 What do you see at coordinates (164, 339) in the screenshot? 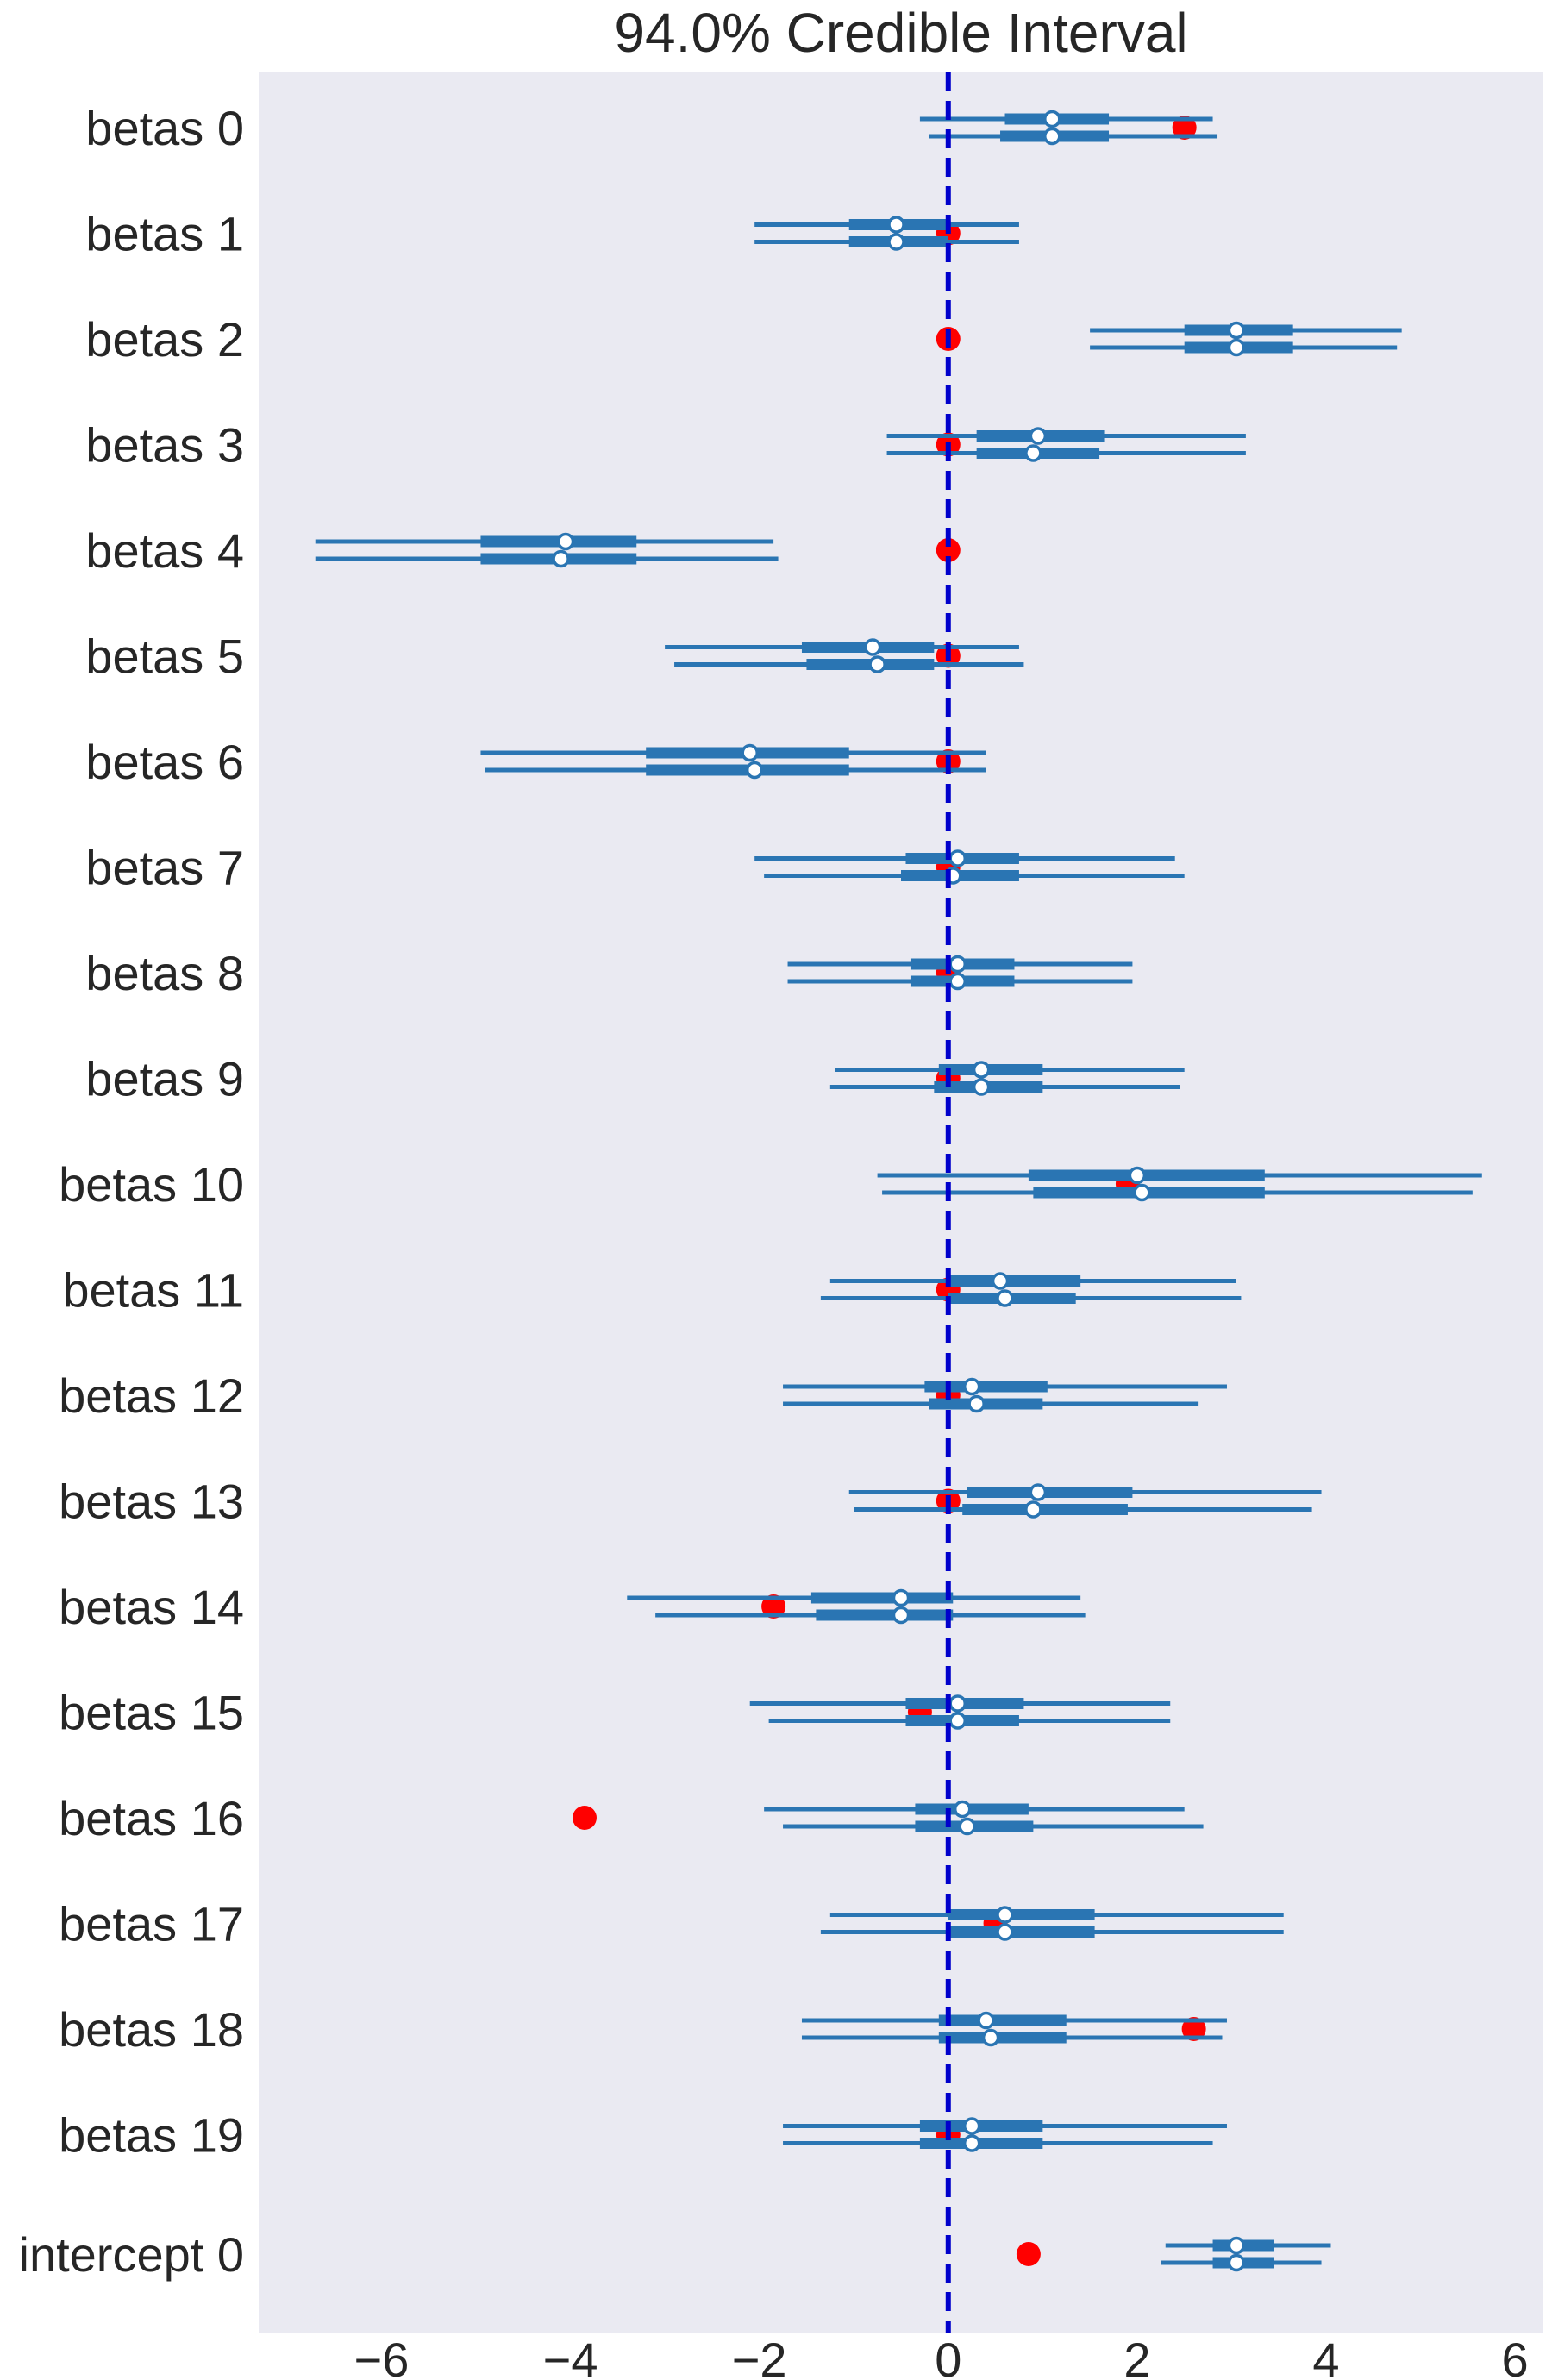
I see `parameter-label: betas 2` at bounding box center [164, 339].